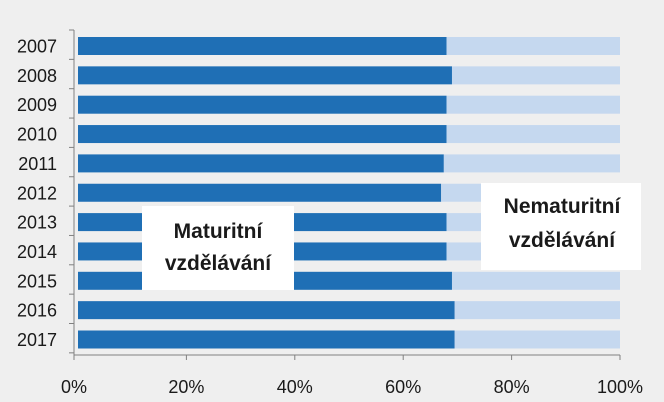 Image resolution: width=664 pixels, height=402 pixels. Describe the element at coordinates (219, 231) in the screenshot. I see `callout-label: Maturitní` at that location.